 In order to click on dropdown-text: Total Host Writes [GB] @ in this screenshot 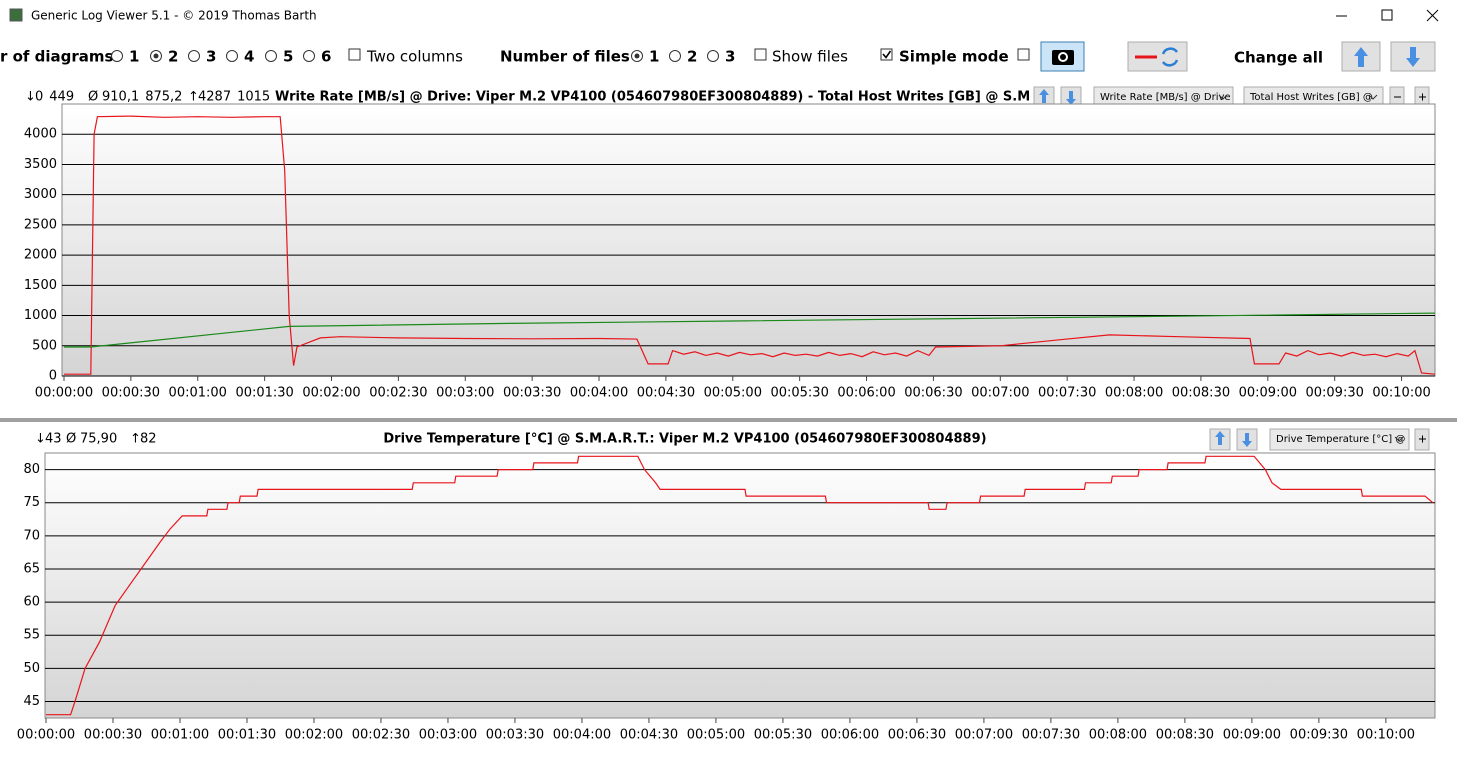, I will do `click(1311, 97)`.